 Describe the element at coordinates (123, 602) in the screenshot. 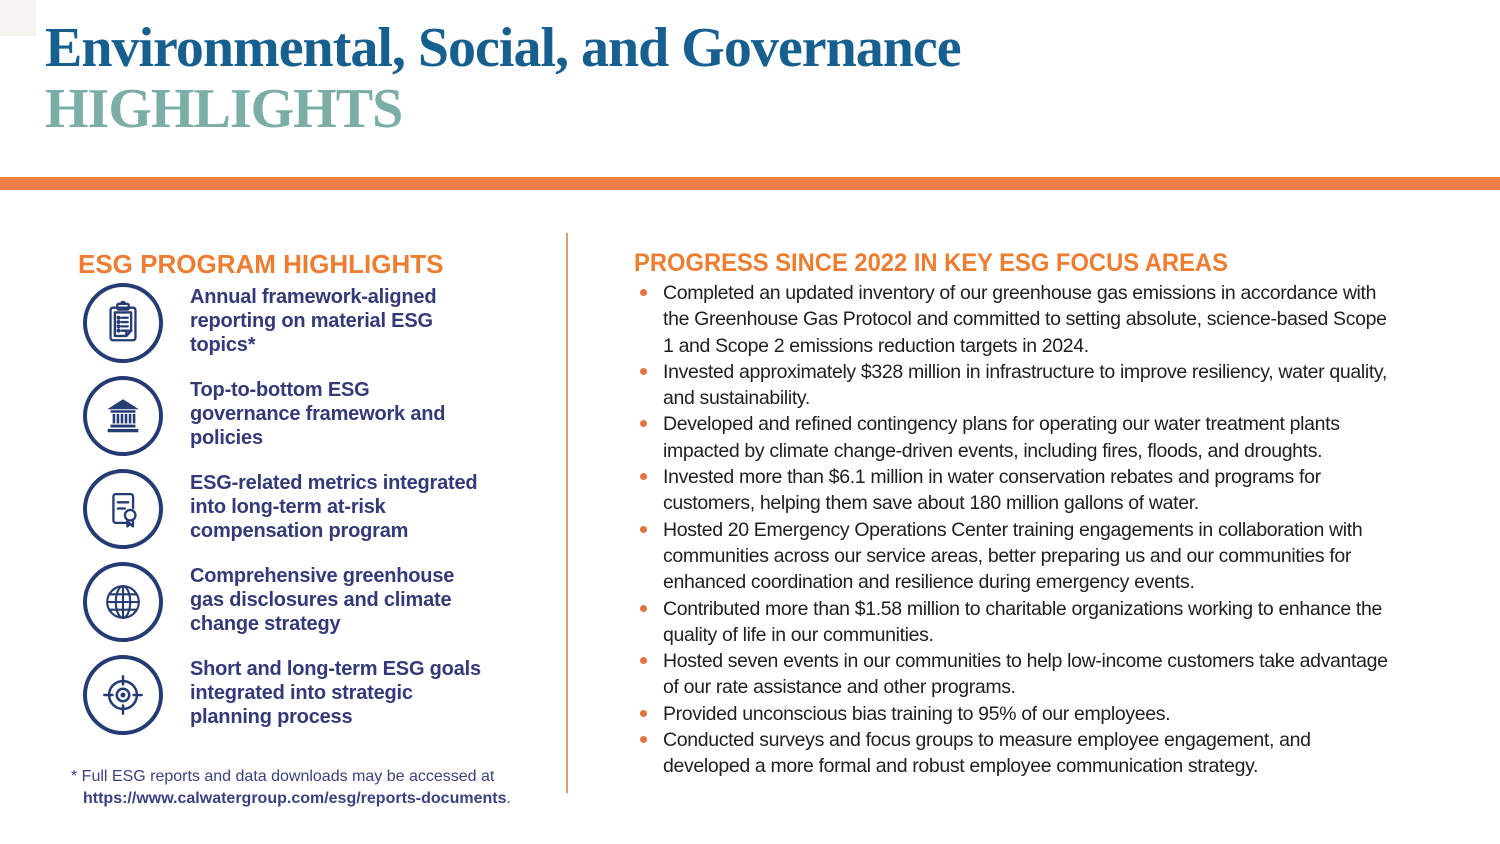

I see `globe-icon` at that location.